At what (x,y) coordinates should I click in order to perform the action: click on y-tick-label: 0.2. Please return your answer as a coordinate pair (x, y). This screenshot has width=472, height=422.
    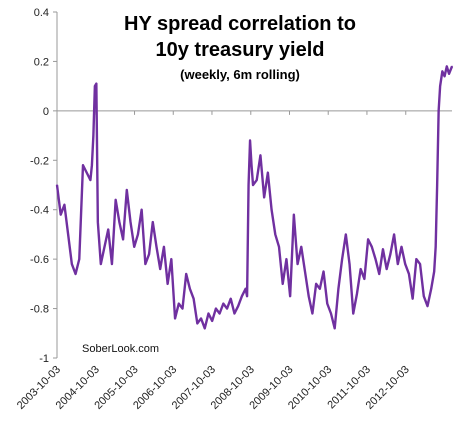
    Looking at the image, I should click on (41, 62).